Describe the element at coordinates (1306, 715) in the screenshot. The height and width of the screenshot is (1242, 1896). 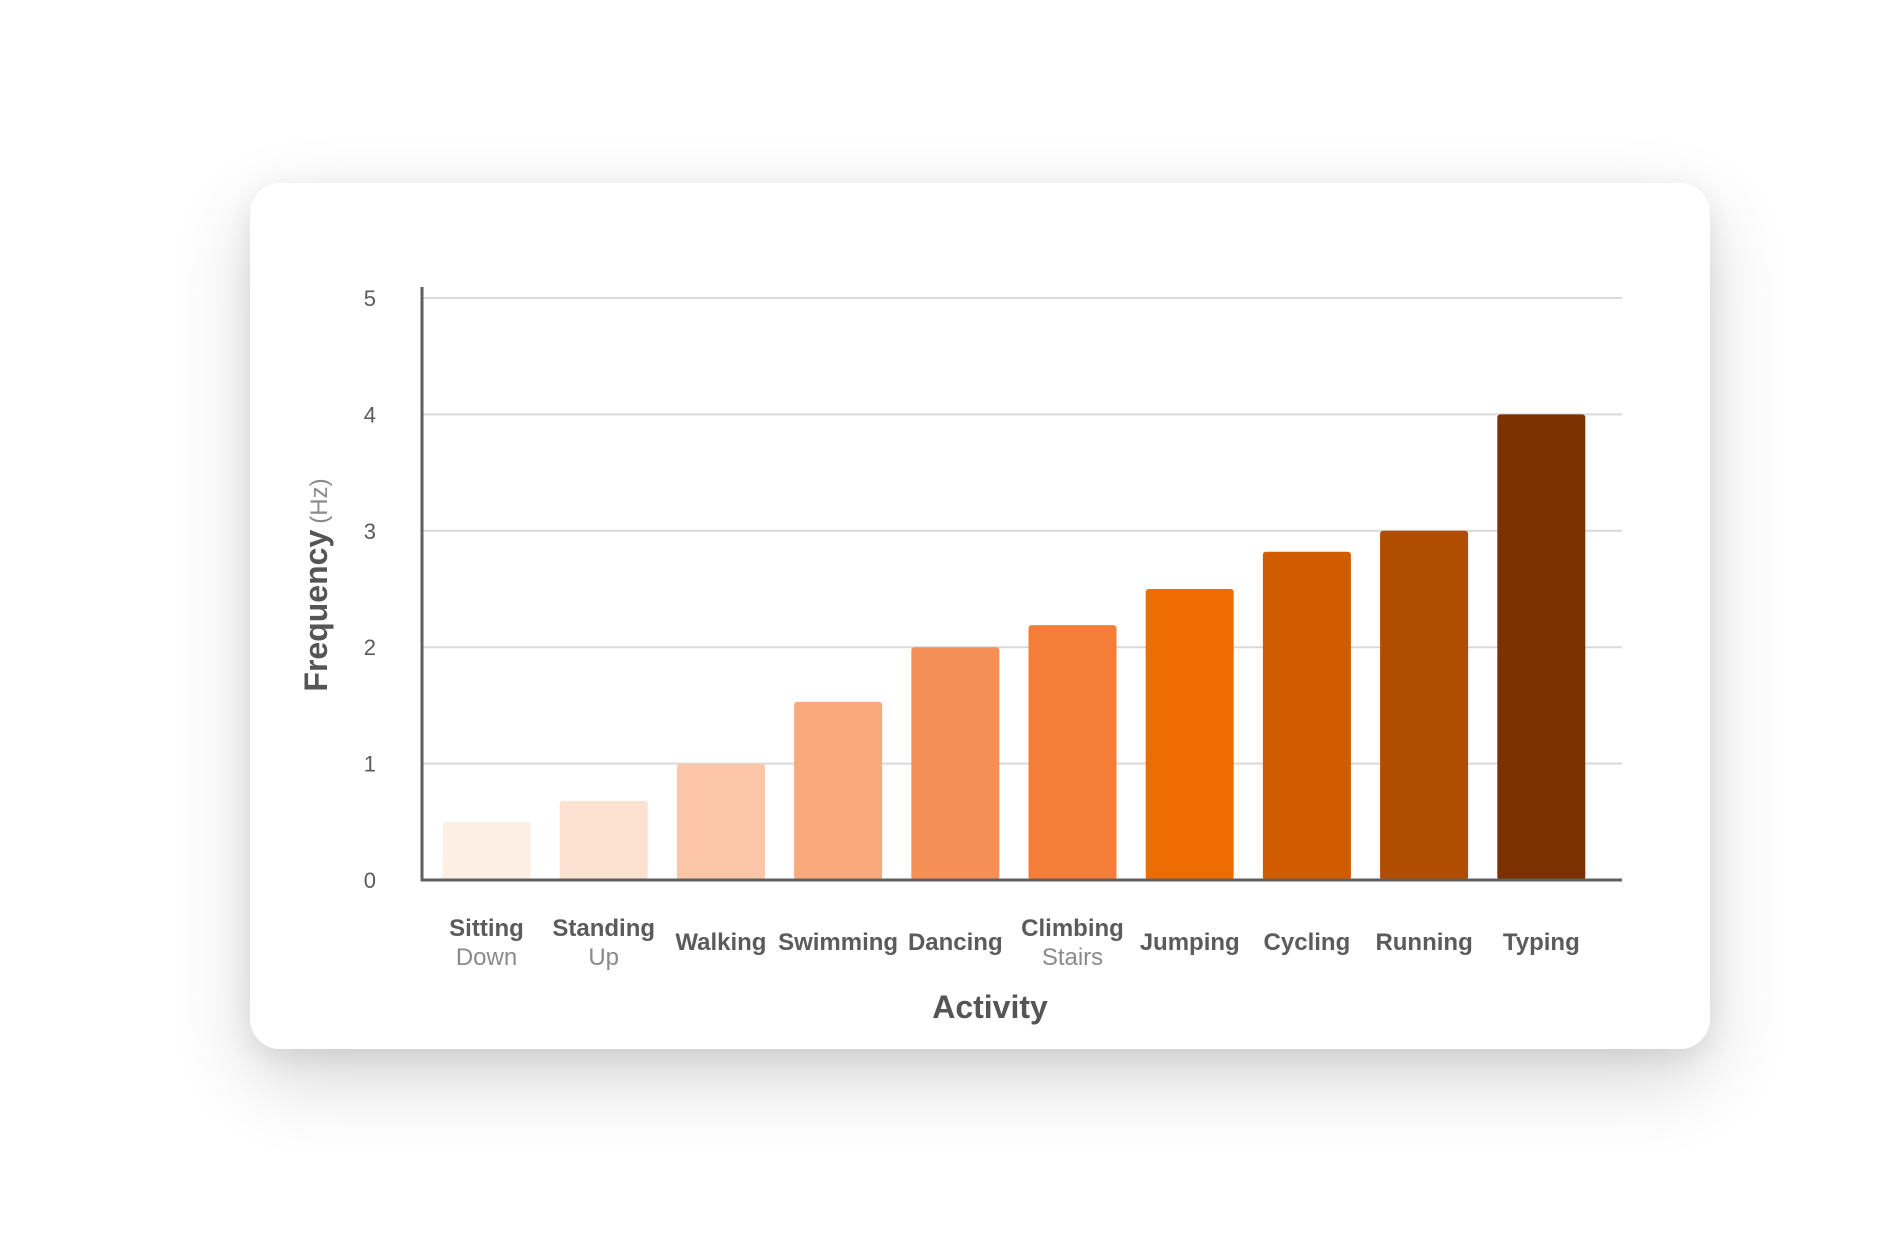
I see `bar-cycling` at that location.